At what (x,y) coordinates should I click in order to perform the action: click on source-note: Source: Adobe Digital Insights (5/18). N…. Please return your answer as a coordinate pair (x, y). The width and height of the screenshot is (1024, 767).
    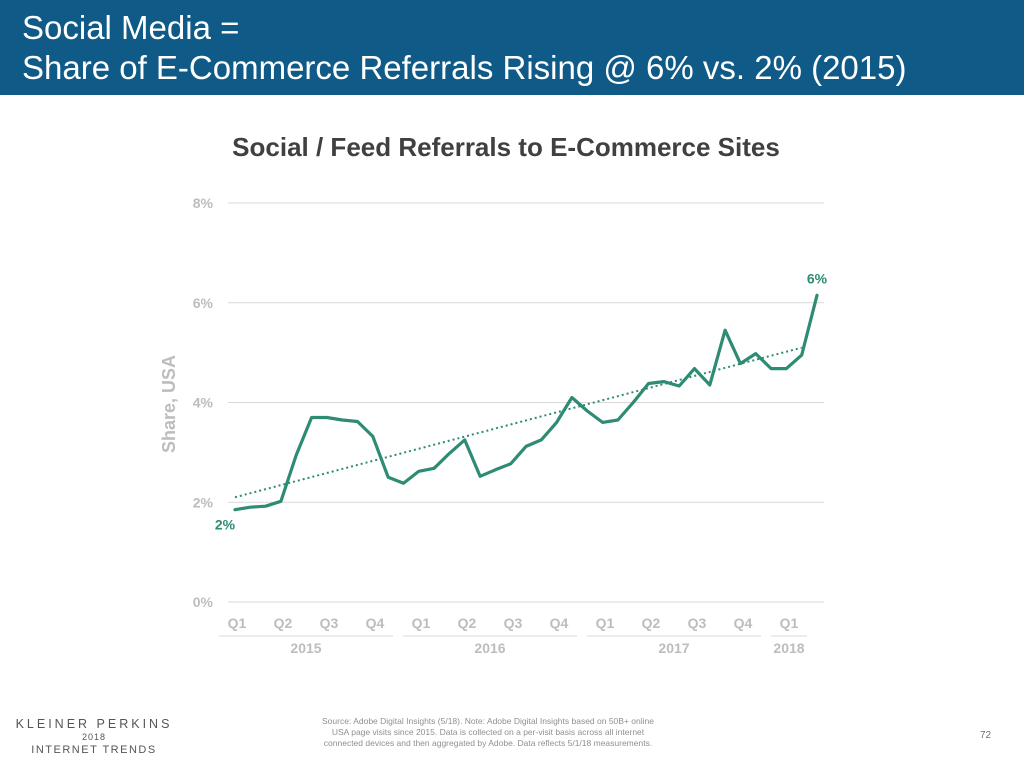
    Looking at the image, I should click on (488, 732).